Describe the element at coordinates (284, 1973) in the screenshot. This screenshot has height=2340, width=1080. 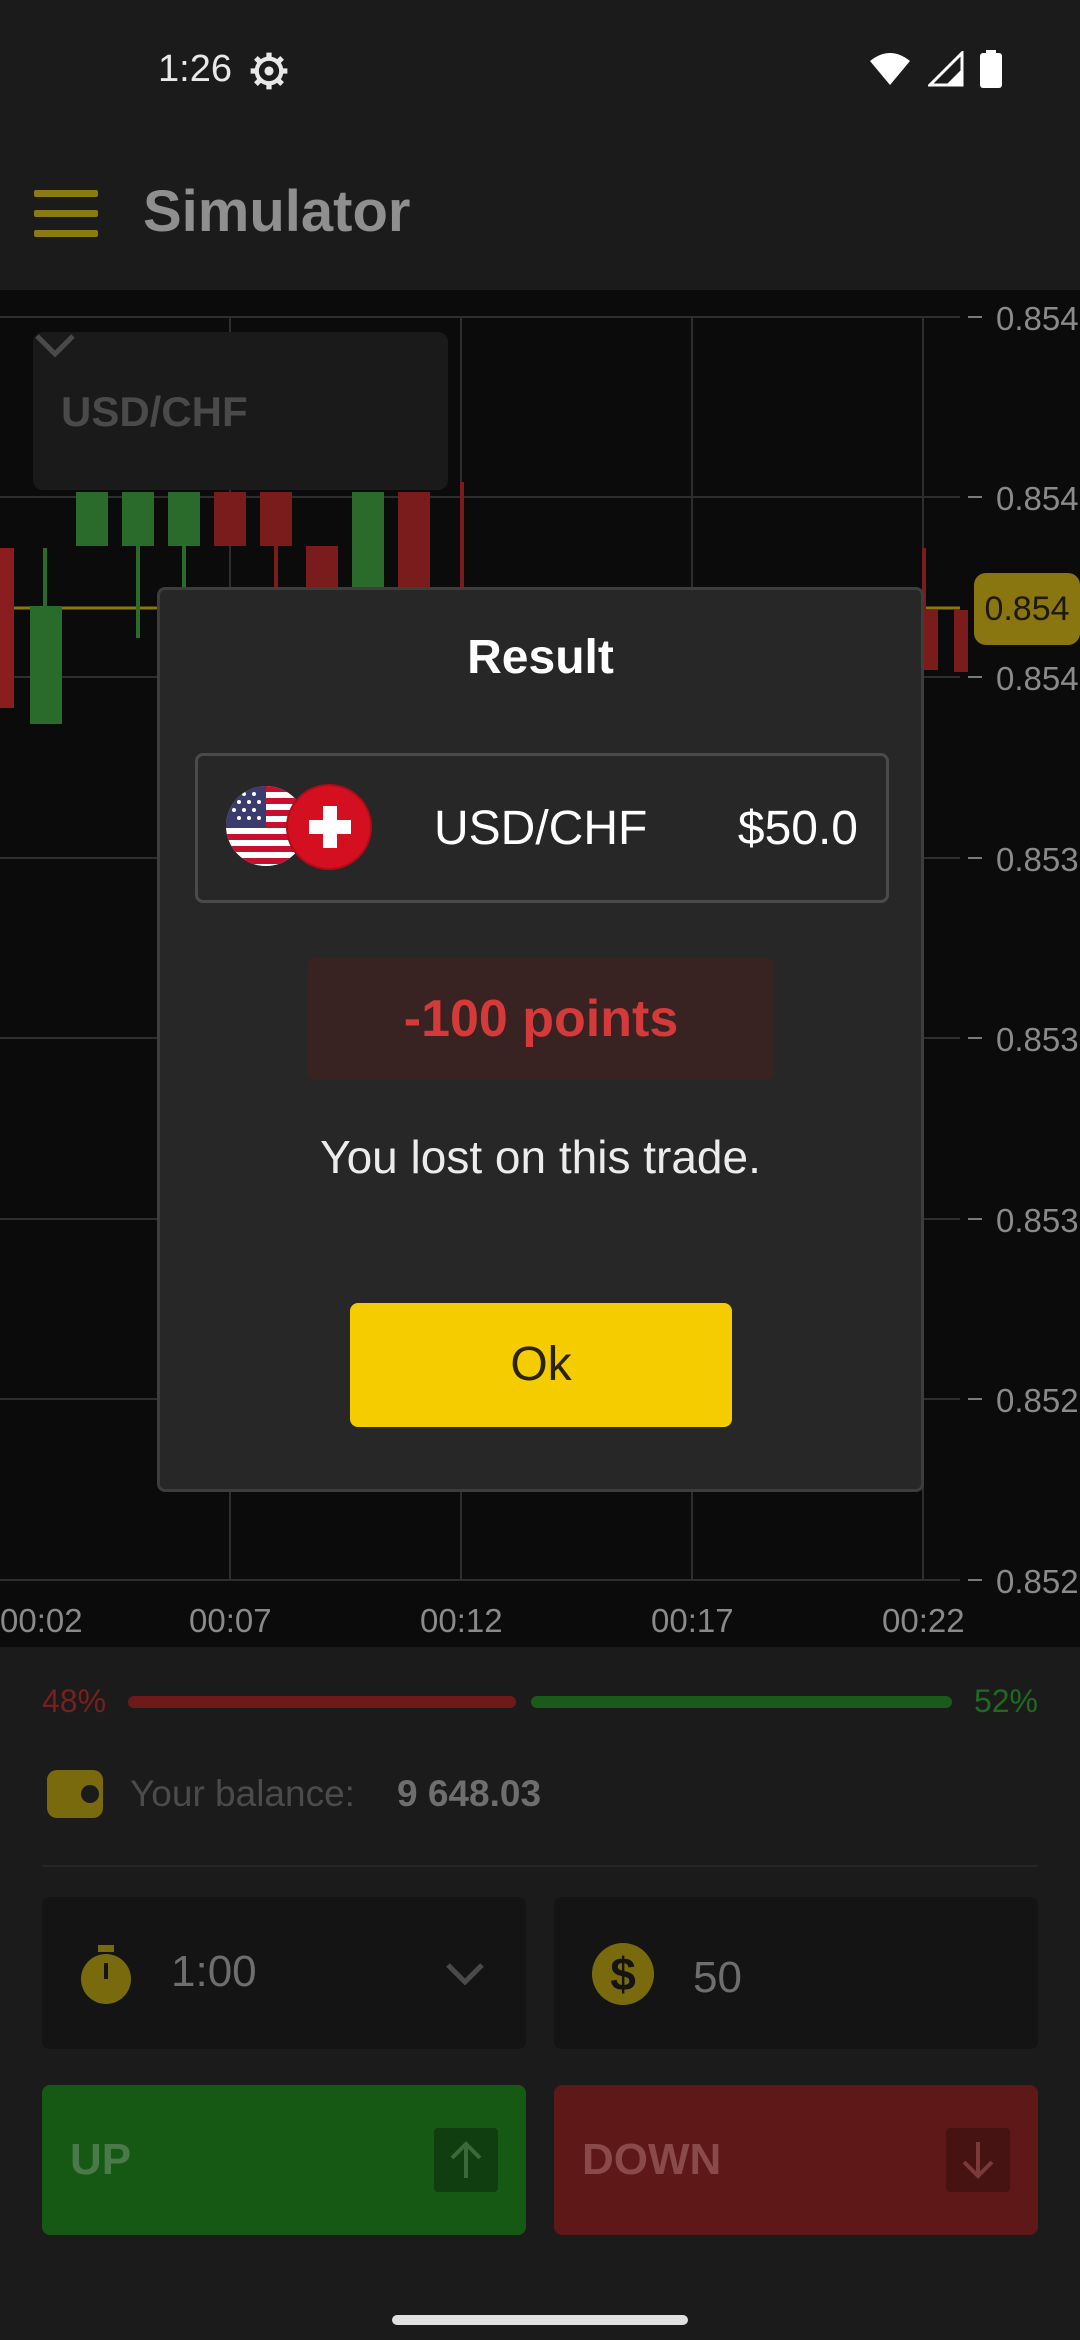
I see `duration-select: 1:00` at that location.